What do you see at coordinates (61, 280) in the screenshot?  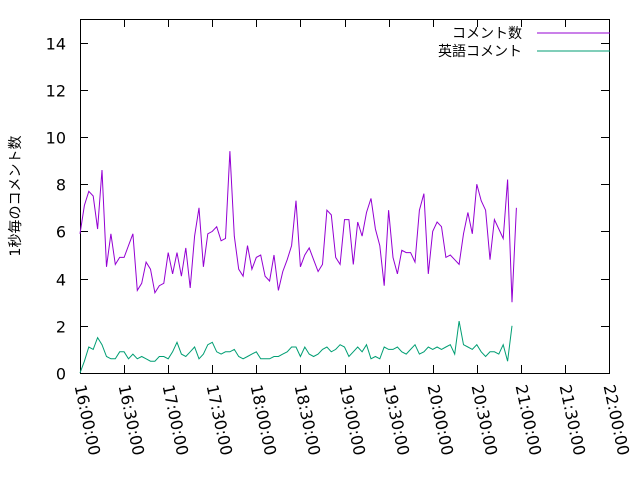 I see `y-tick-label: 4` at bounding box center [61, 280].